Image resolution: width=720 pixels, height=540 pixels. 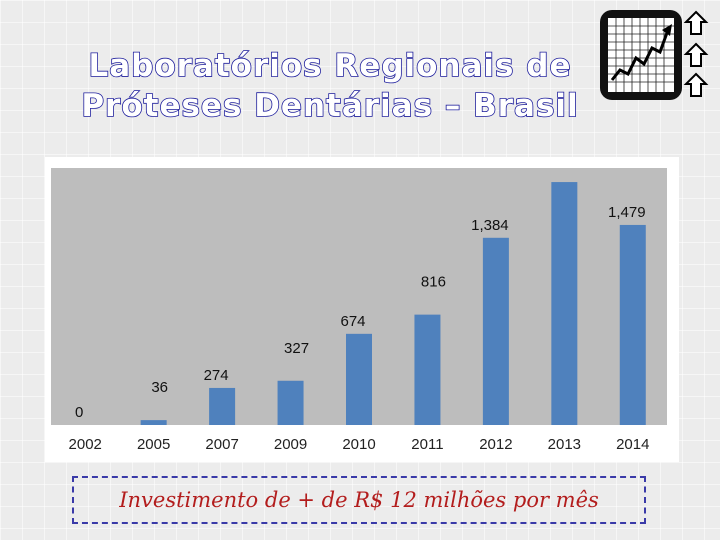 I want to click on data-label-2002: 0, so click(x=79, y=412).